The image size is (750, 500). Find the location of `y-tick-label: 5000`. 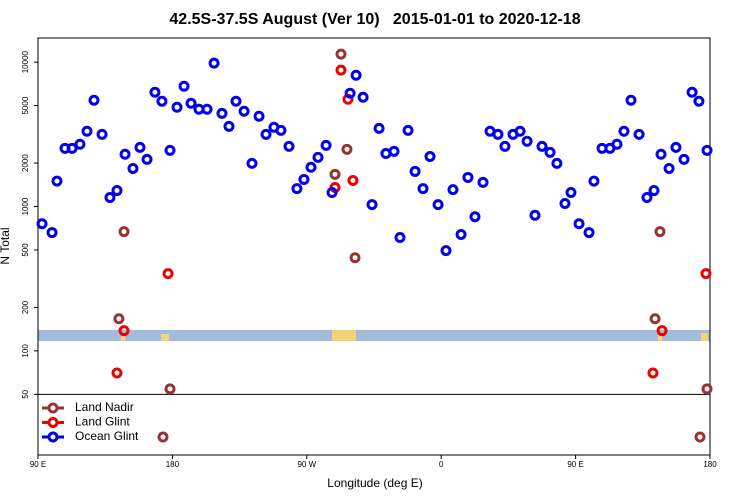

y-tick-label: 5000 is located at coordinates (25, 105).